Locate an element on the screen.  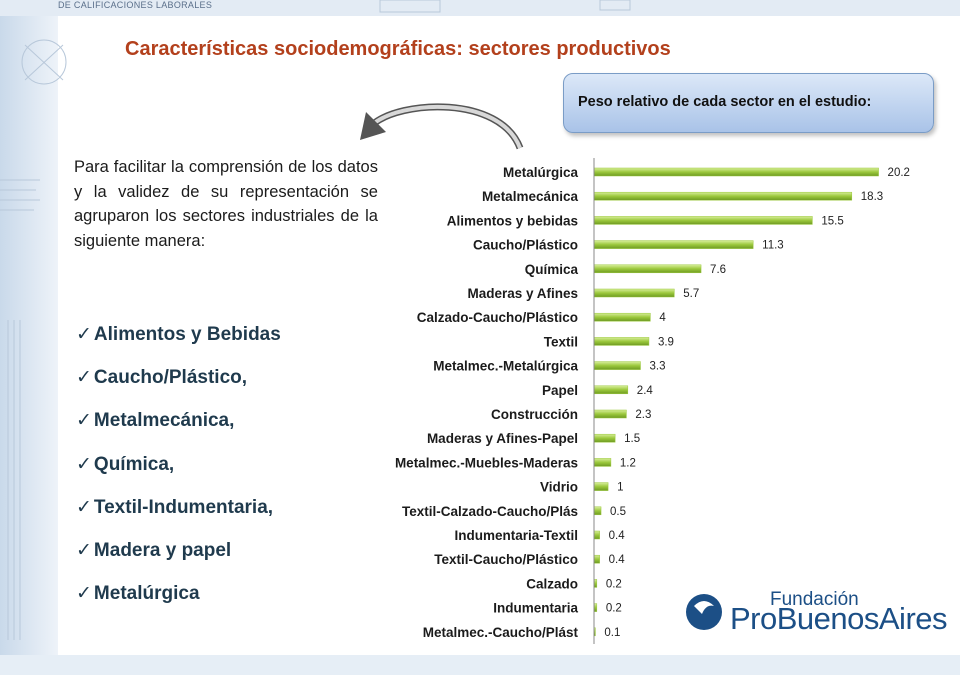
category-label: Metalmecánica is located at coordinates (530, 196).